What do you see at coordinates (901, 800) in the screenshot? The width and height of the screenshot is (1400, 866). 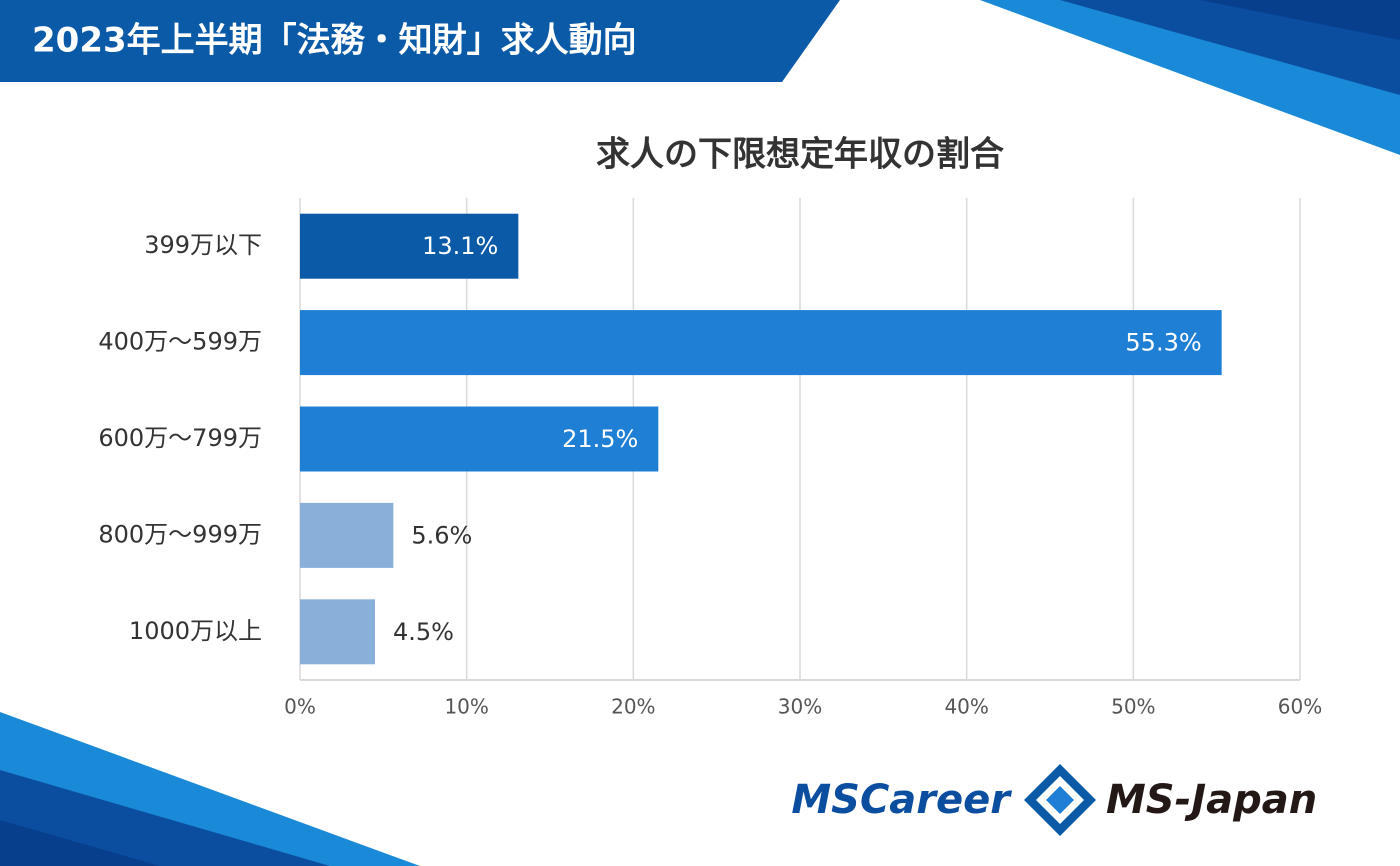 I see `logo: MSCareer` at bounding box center [901, 800].